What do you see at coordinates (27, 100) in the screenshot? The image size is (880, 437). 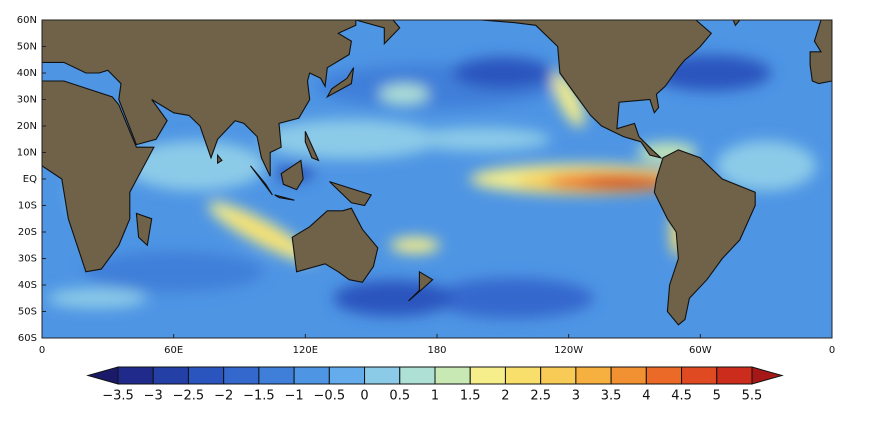 I see `lat-label: 30N` at bounding box center [27, 100].